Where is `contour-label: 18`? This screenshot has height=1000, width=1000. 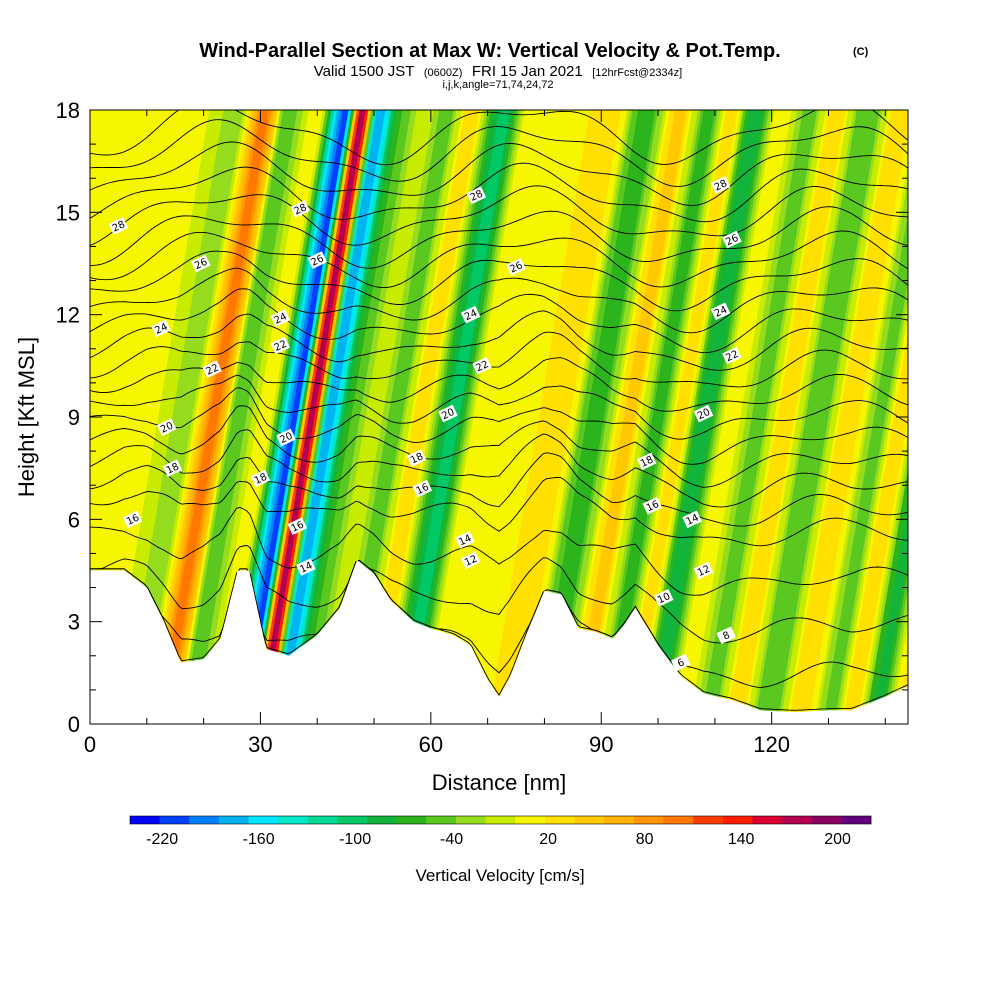 contour-label: 18 is located at coordinates (646, 461).